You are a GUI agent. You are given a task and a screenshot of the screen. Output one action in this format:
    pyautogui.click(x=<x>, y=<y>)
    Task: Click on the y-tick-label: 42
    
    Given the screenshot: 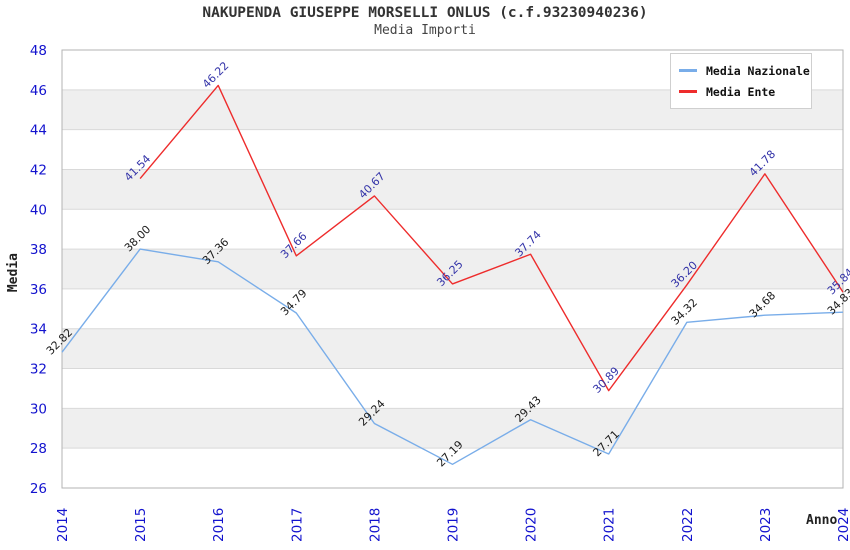 What is the action you would take?
    pyautogui.click(x=38, y=170)
    